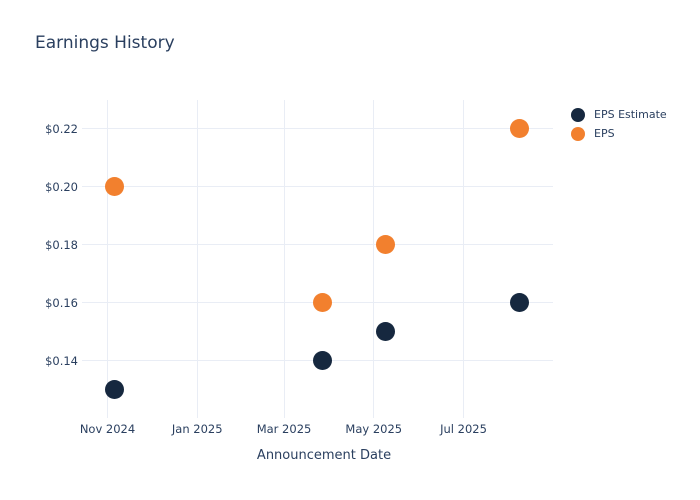  What do you see at coordinates (284, 429) in the screenshot?
I see `x-tick-label: Mar 2025` at bounding box center [284, 429].